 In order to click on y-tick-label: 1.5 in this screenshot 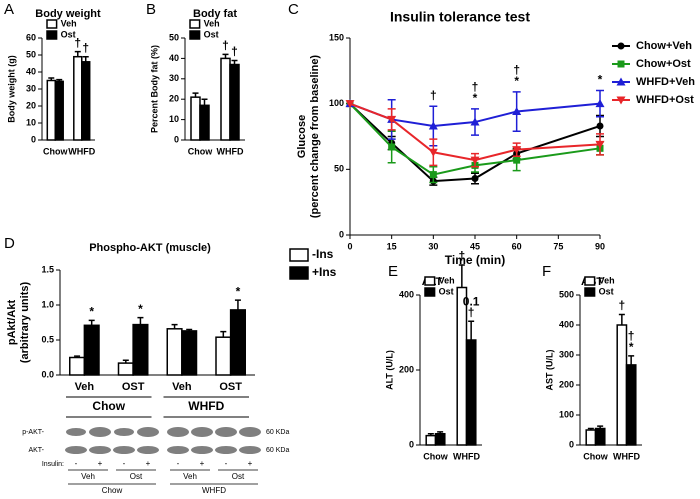, I will do `click(47, 269)`.